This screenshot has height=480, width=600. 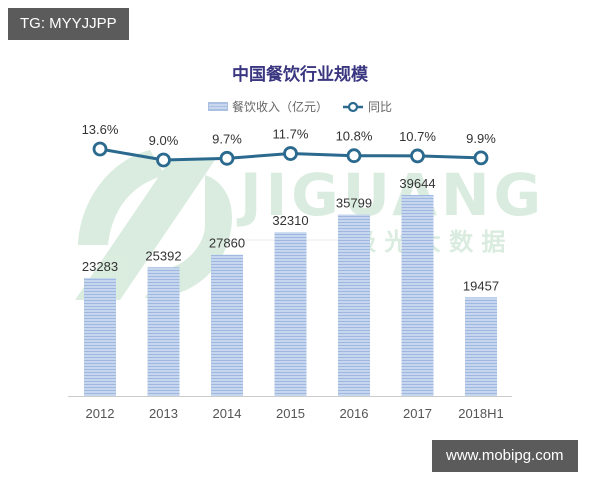 What do you see at coordinates (354, 413) in the screenshot?
I see `x-tick-label: 2016` at bounding box center [354, 413].